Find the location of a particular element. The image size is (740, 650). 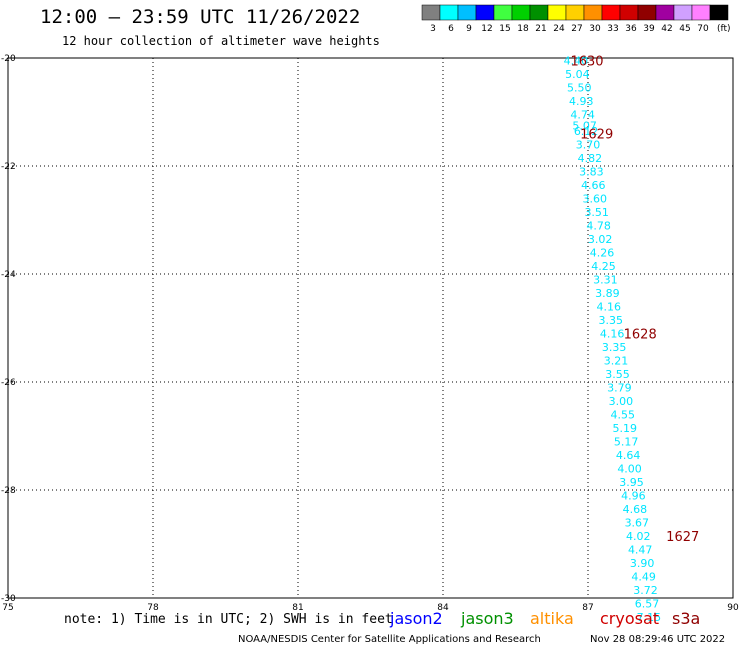

data-point-label: 3.83 is located at coordinates (591, 171).